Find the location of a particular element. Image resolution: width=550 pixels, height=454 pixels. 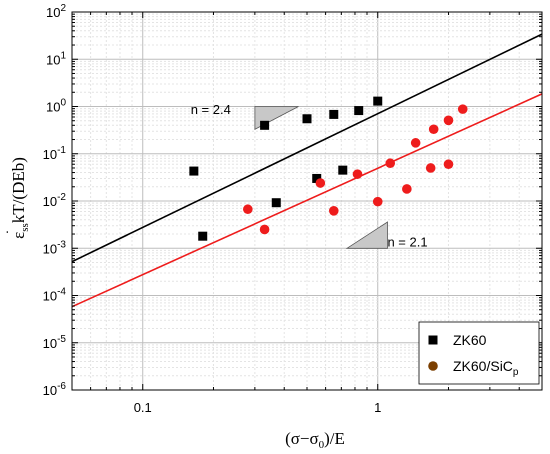

legend-box is located at coordinates (479, 353).